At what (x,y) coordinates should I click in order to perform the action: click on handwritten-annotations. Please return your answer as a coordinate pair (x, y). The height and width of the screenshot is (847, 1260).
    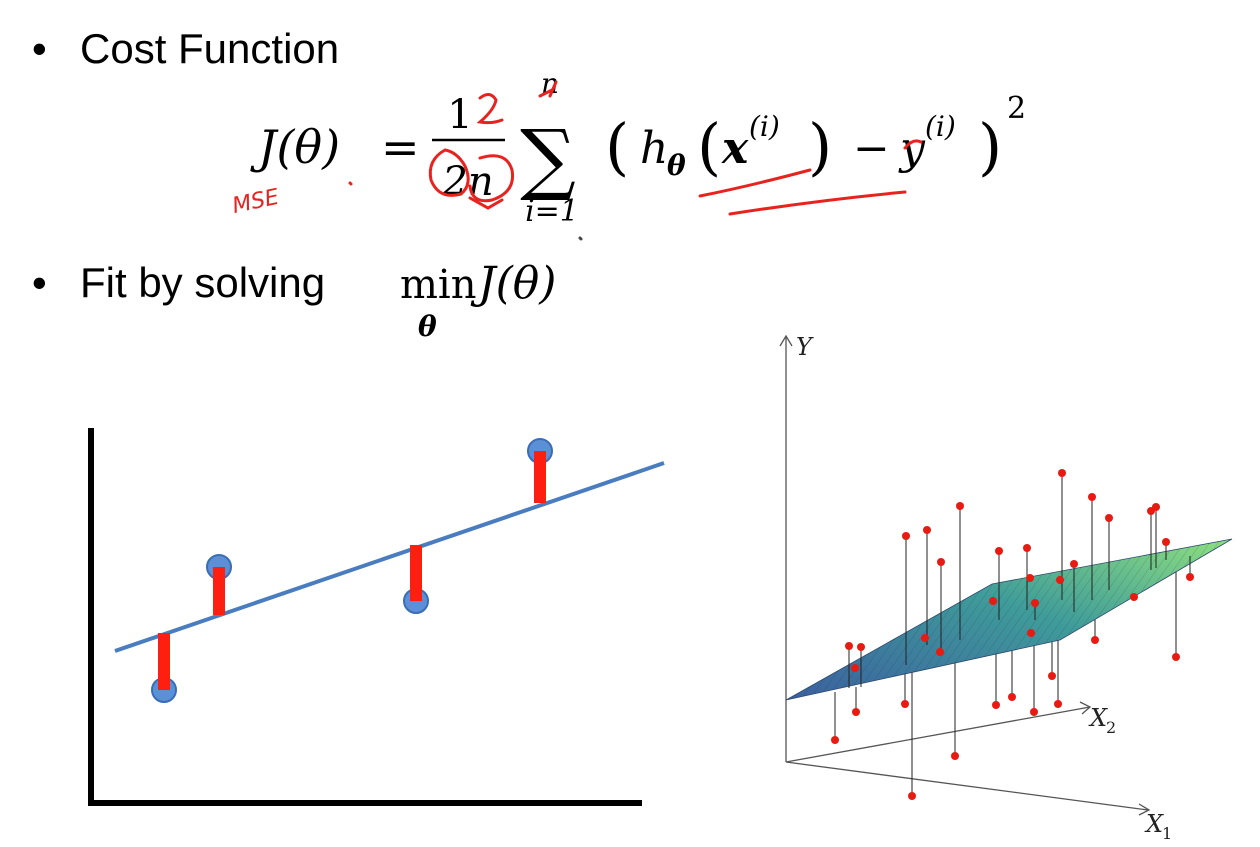
    Looking at the image, I should click on (635, 160).